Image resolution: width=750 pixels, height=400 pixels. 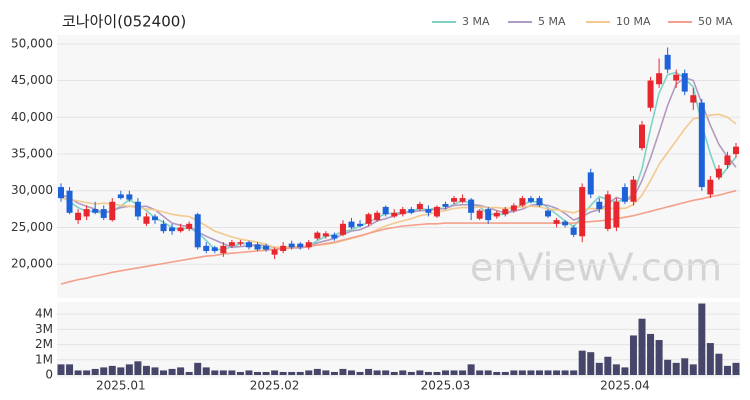 I want to click on y-tick-label: 0, so click(x=49, y=375).